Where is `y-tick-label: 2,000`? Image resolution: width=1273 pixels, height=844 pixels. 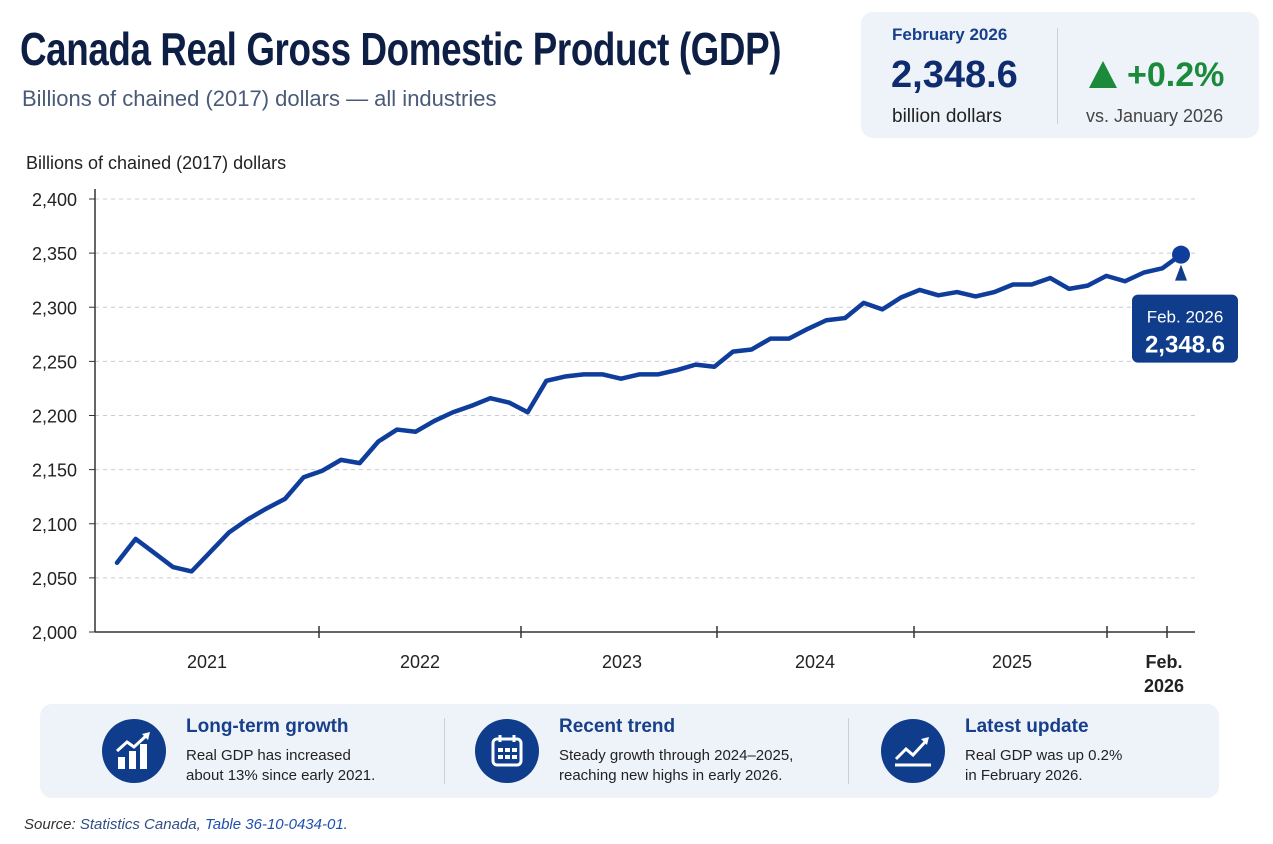
y-tick-label: 2,000 is located at coordinates (54, 633).